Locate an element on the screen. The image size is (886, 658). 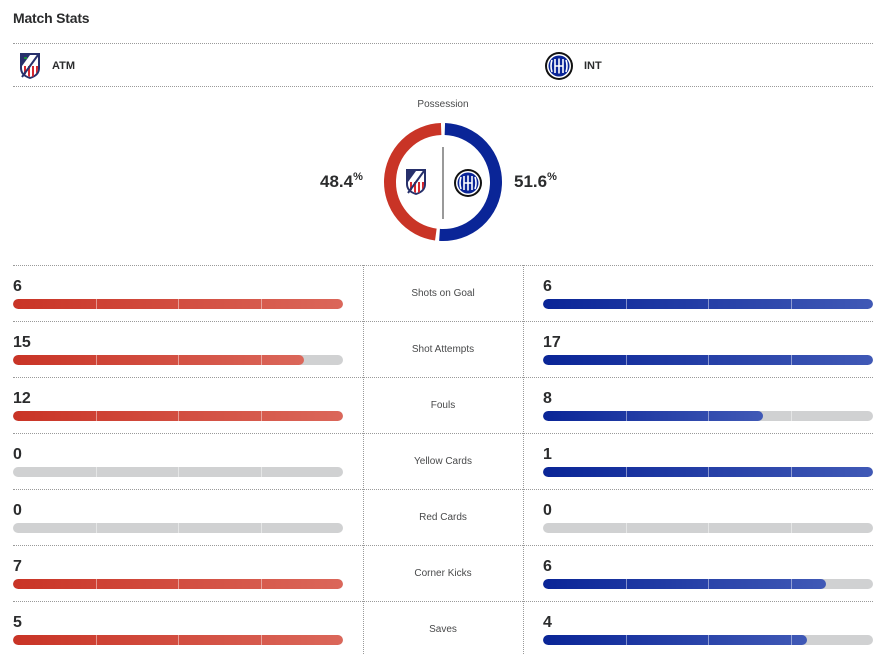
home-stat-value: 5 is located at coordinates (17, 622).